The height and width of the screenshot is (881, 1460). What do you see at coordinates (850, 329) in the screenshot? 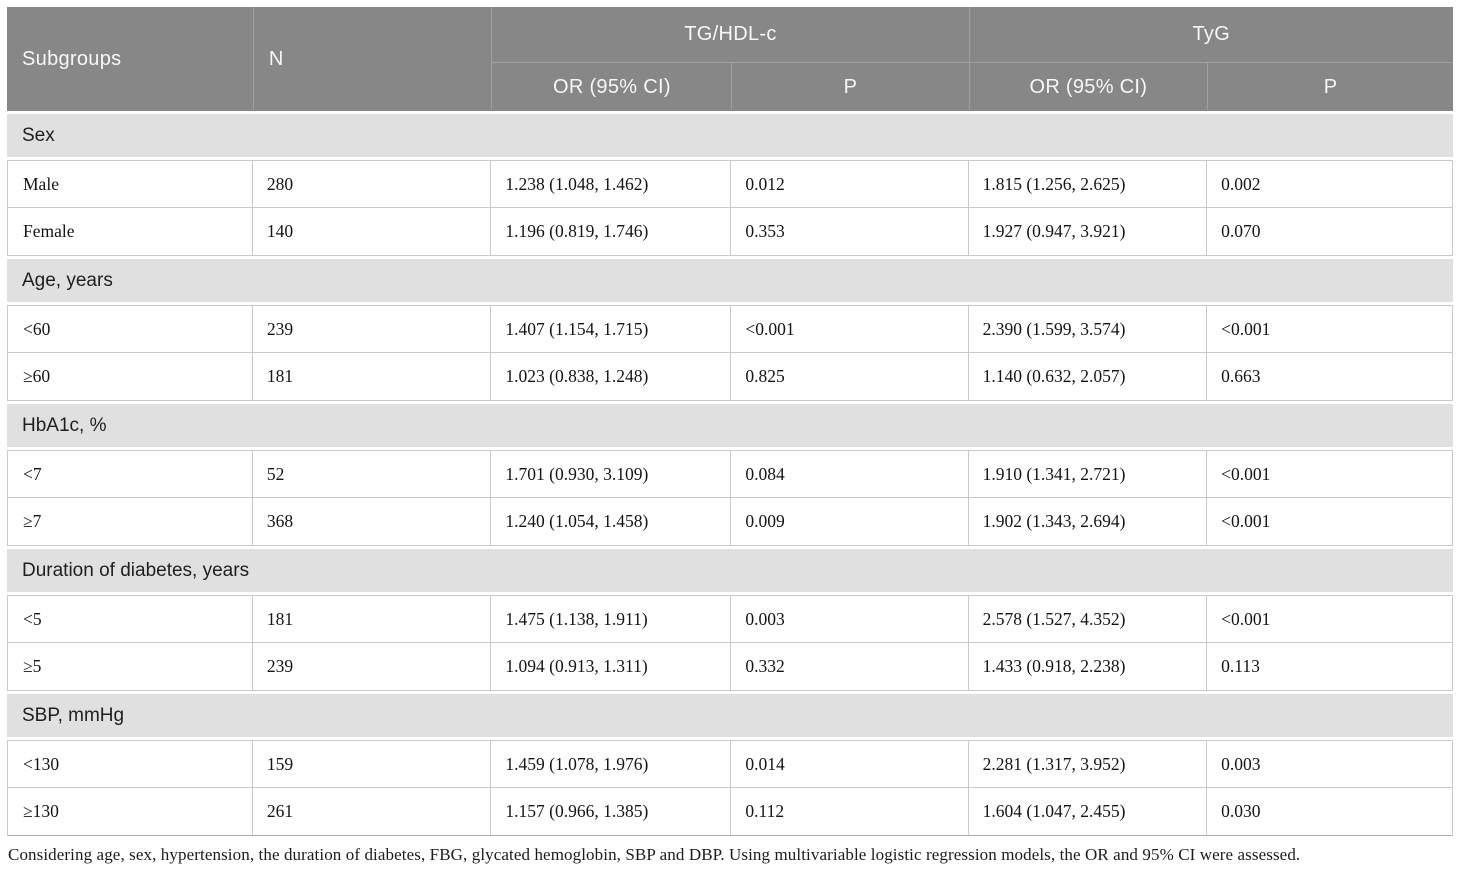
I see `cell-tghdl-p: <0.001` at bounding box center [850, 329].